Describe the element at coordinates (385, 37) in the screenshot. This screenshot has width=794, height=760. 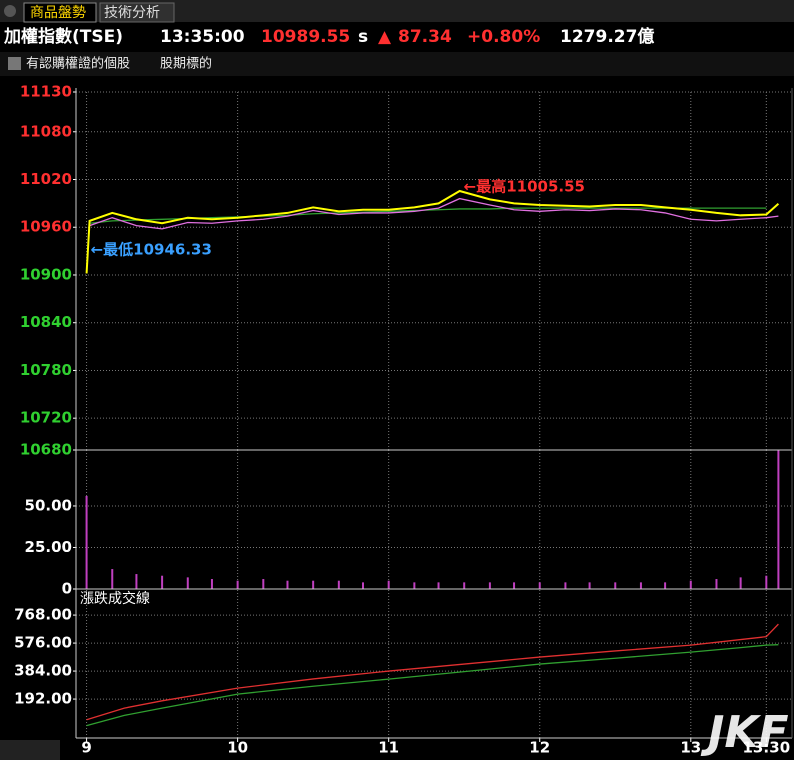
I see `change-arrow: ▲` at that location.